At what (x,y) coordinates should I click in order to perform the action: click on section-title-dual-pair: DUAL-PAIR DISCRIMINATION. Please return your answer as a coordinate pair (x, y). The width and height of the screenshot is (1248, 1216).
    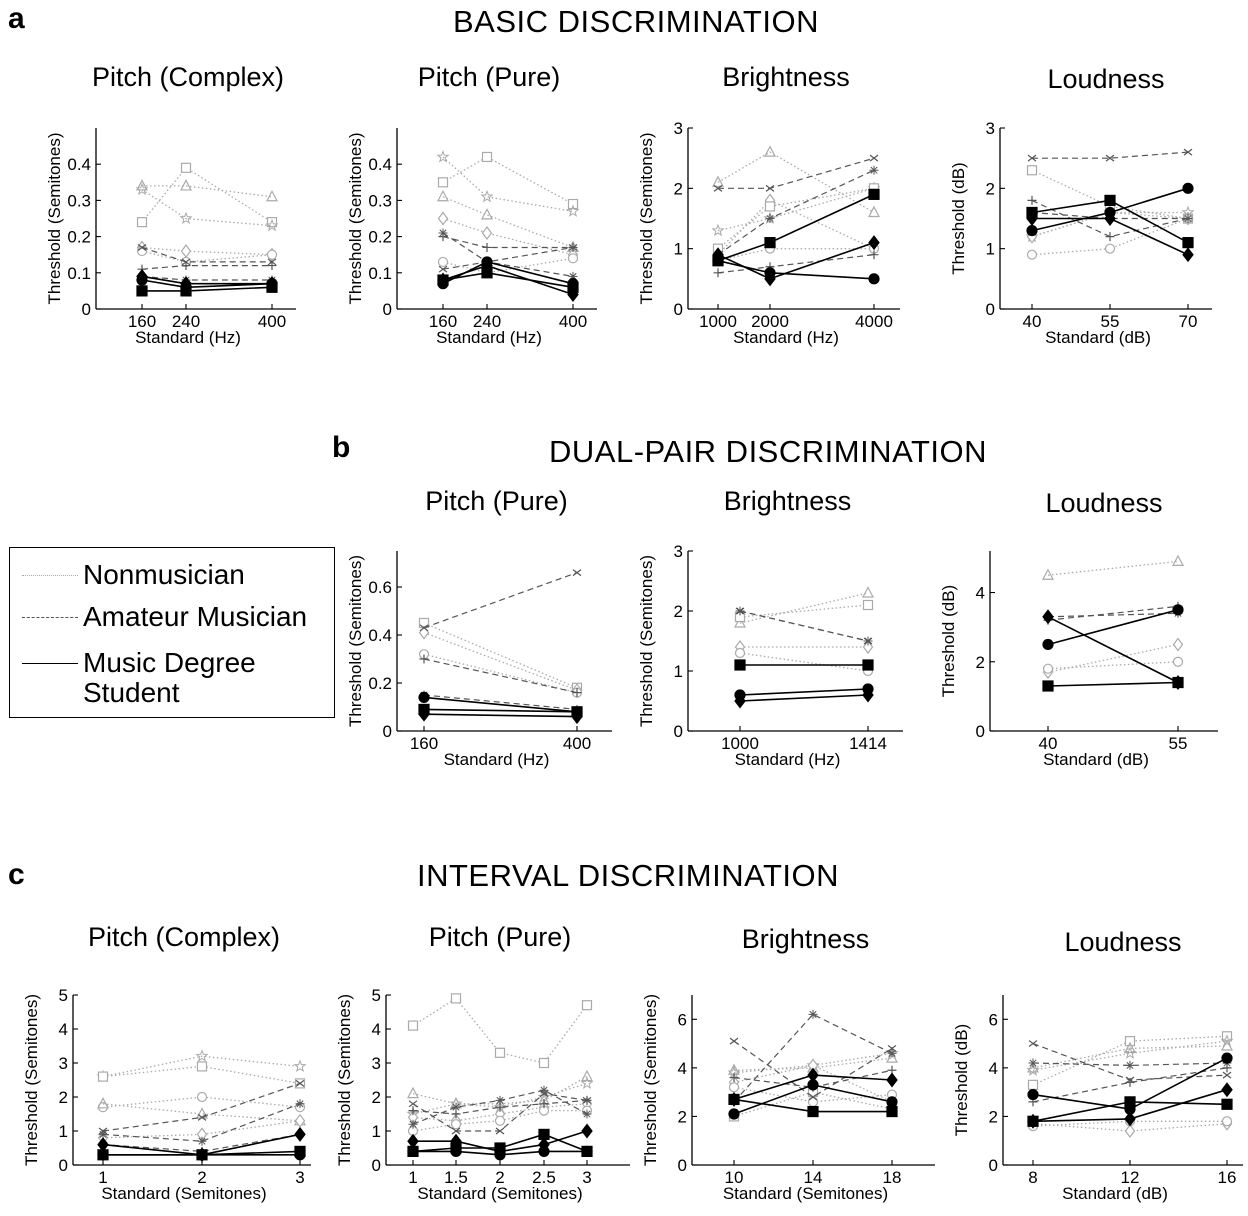
    Looking at the image, I should click on (768, 451).